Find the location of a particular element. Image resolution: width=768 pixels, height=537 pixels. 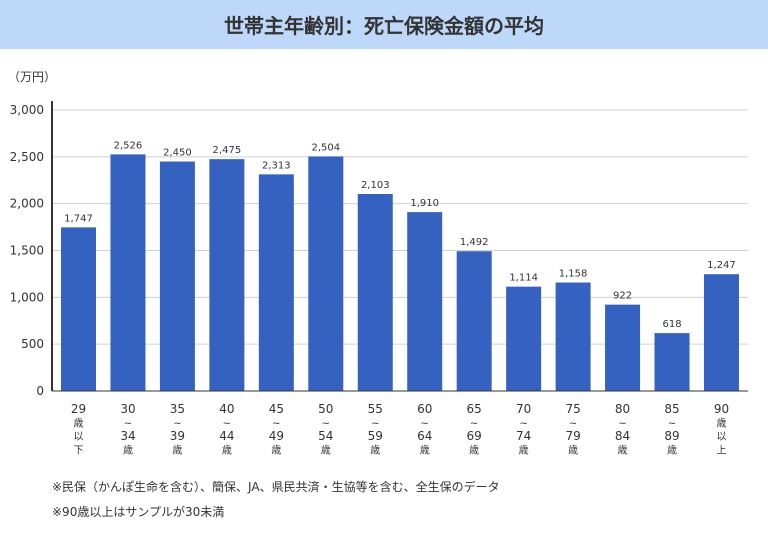

x-tick-label: 70 is located at coordinates (523, 409).